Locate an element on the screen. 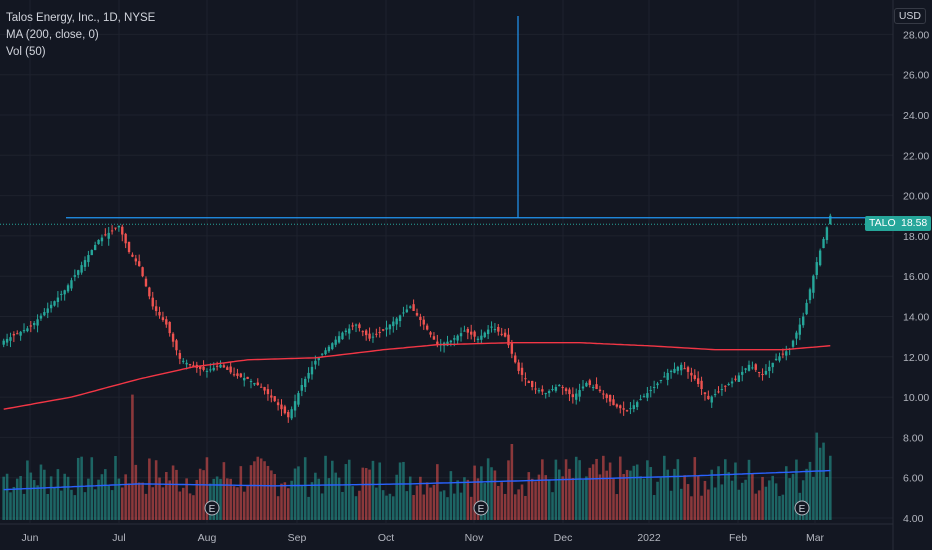 The width and height of the screenshot is (932, 550). legend-vol: Vol (50) is located at coordinates (26, 52).